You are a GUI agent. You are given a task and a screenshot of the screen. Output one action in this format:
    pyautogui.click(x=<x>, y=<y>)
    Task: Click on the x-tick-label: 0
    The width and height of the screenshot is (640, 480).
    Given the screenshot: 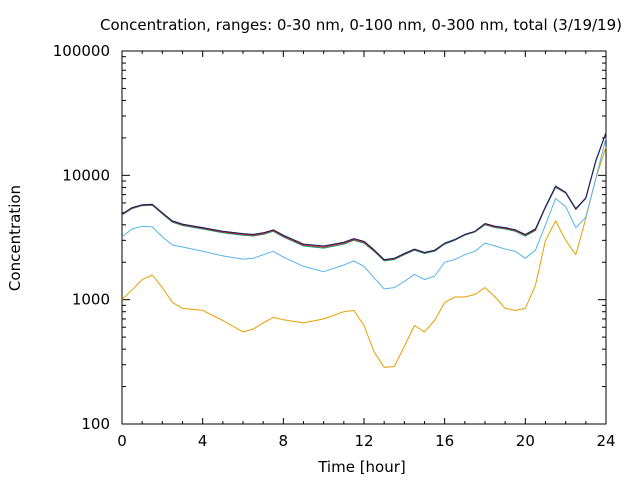 What is the action you would take?
    pyautogui.click(x=122, y=441)
    